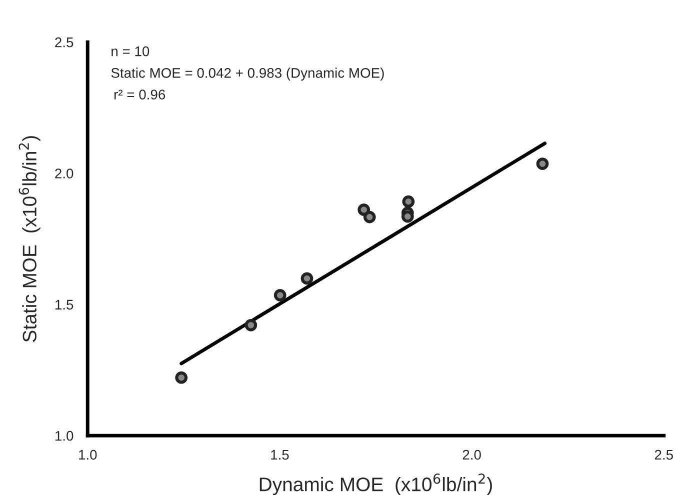  Describe the element at coordinates (64, 435) in the screenshot. I see `y-tick-label: 1.0` at that location.